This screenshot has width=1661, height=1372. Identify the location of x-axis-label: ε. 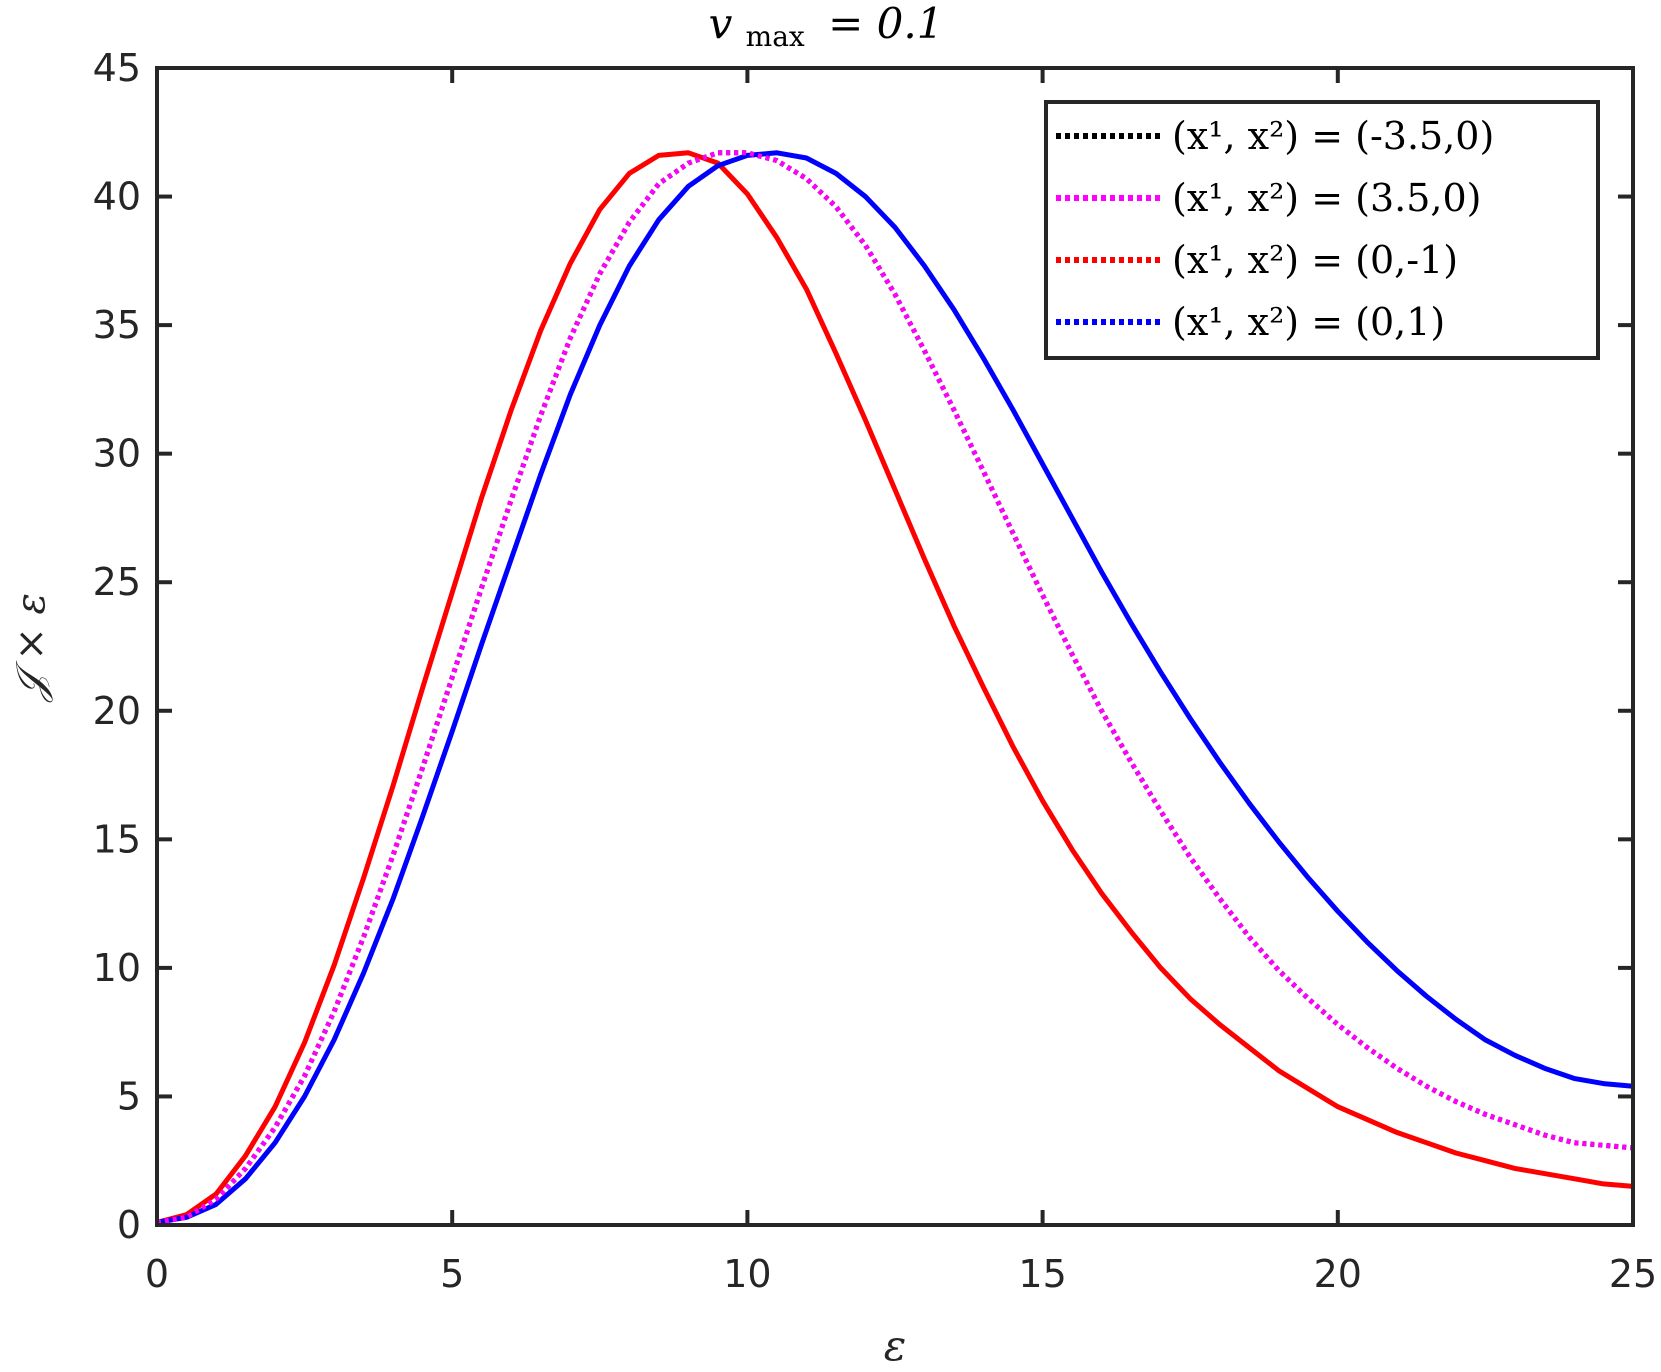
(895, 1345).